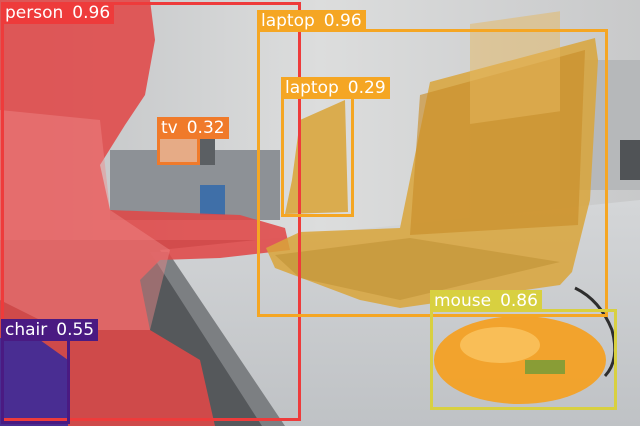 The width and height of the screenshot is (640, 426). What do you see at coordinates (366, 88) in the screenshot?
I see `laptop-small-label-score: 0.29` at bounding box center [366, 88].